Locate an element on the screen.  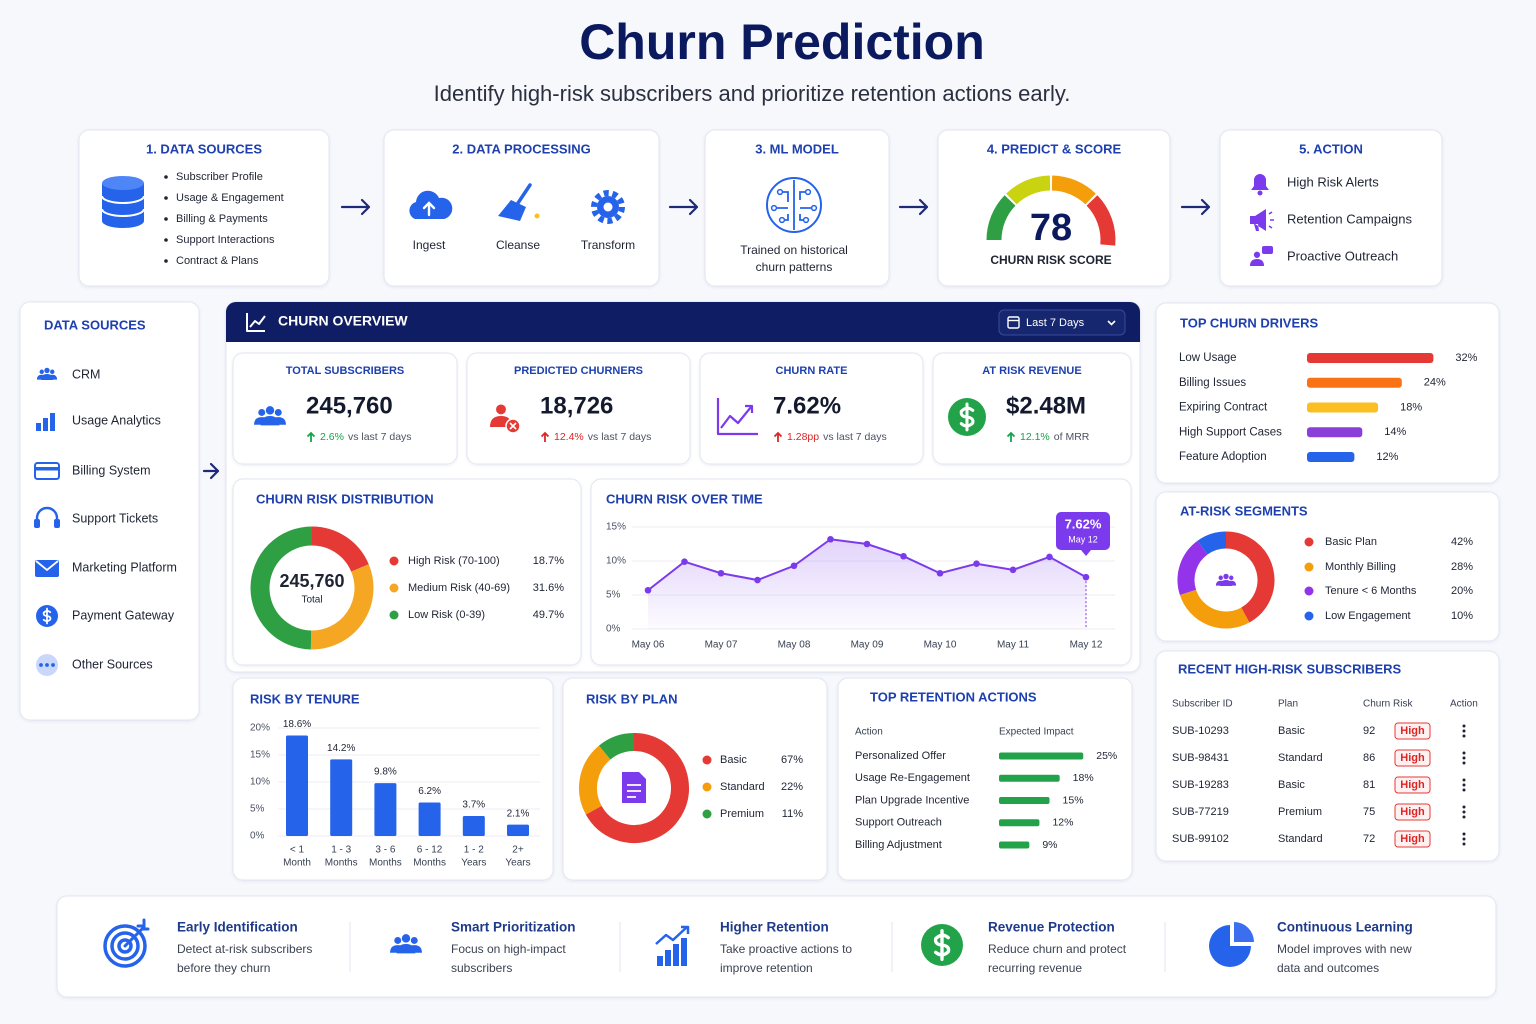
step-title: 1. DATA SOURCES is located at coordinates (204, 148).